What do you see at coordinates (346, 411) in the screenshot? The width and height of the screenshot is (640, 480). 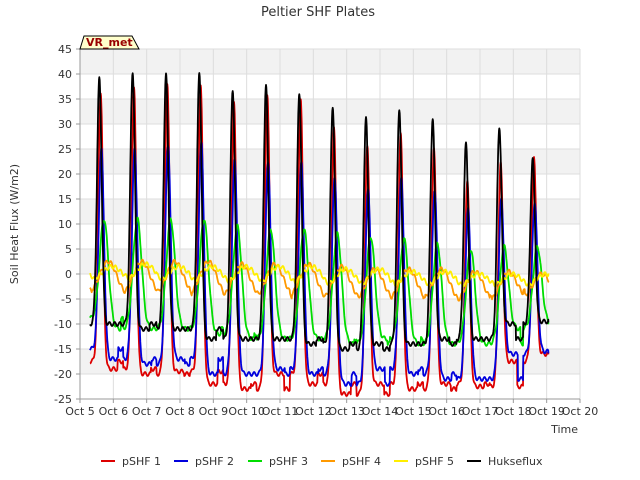 I see `x-tick-label: Oct 13` at bounding box center [346, 411].